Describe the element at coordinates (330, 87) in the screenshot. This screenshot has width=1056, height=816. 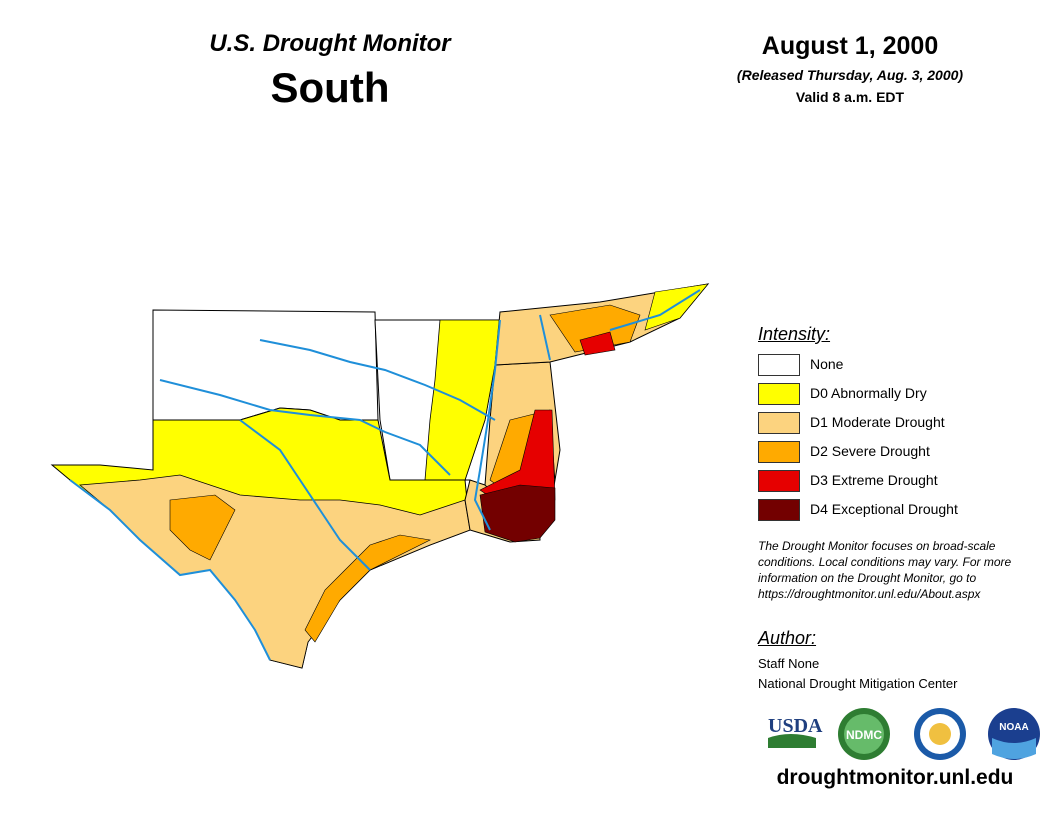
I see `region-title: South` at that location.